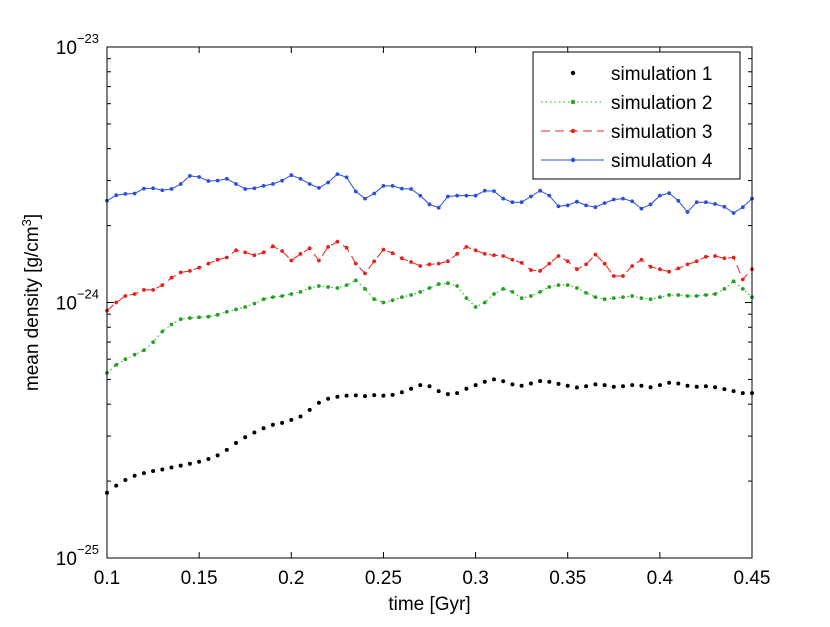  I want to click on x-tick-label: 0.3, so click(475, 578).